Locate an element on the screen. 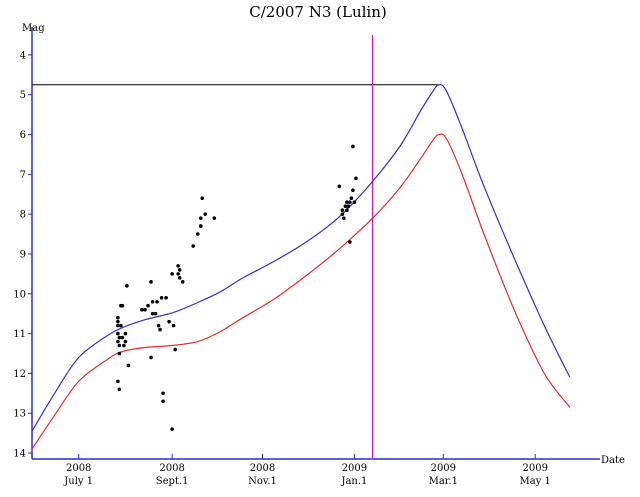 Image resolution: width=640 pixels, height=497 pixels. y-tick-label: 7 is located at coordinates (23, 175).